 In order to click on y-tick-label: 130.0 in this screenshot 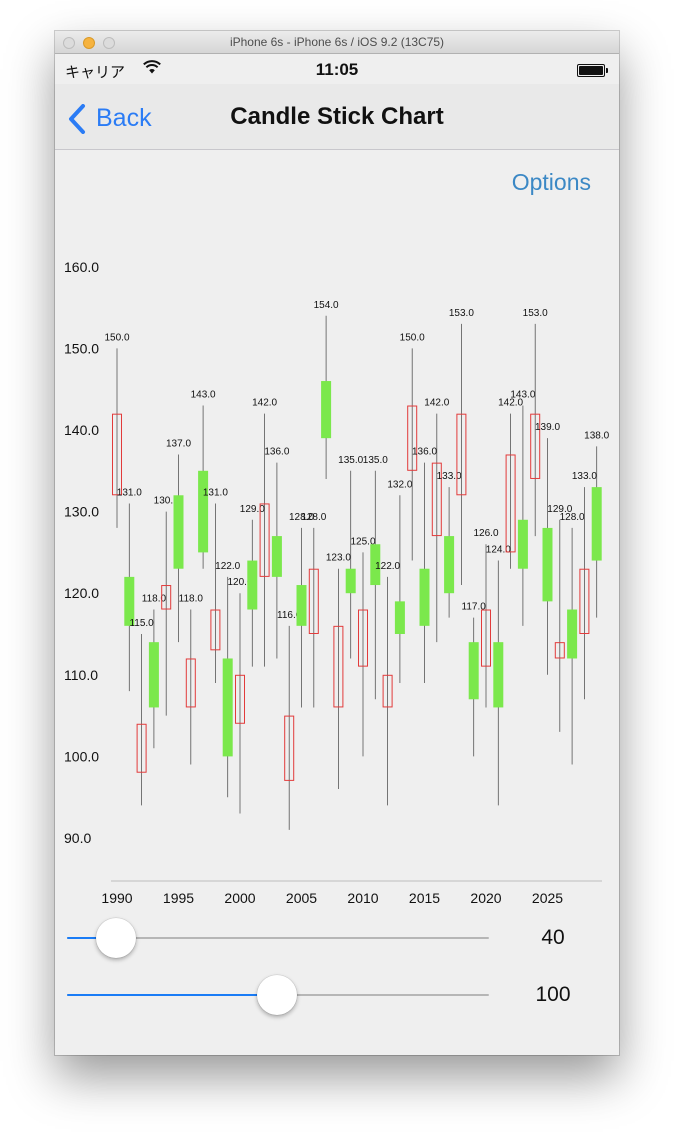, I will do `click(81, 512)`.